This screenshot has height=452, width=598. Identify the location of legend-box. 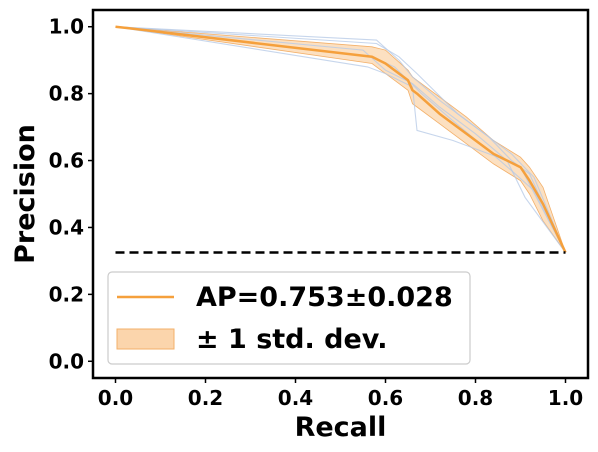
(289, 318).